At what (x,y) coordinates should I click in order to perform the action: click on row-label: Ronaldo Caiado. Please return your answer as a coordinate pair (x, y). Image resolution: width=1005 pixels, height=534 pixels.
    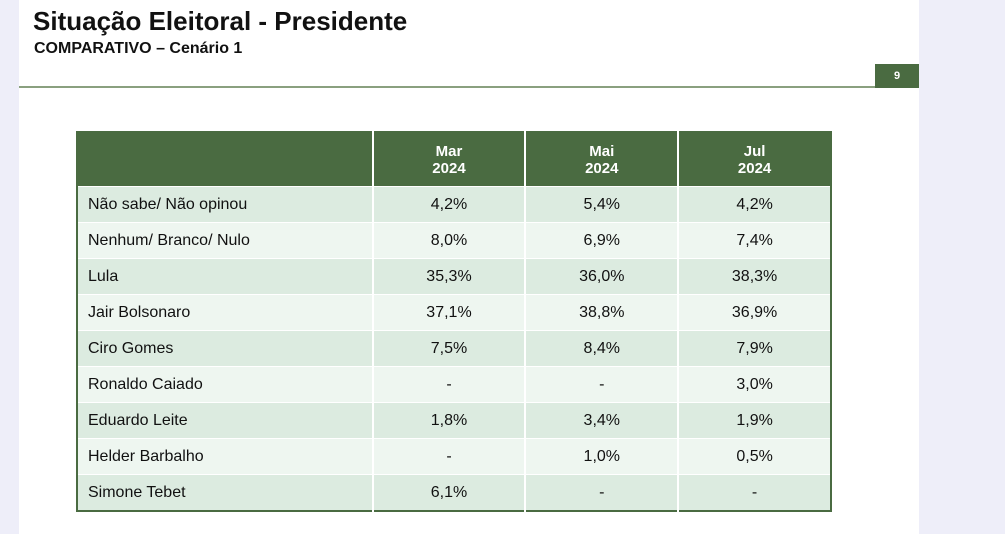
    Looking at the image, I should click on (225, 384).